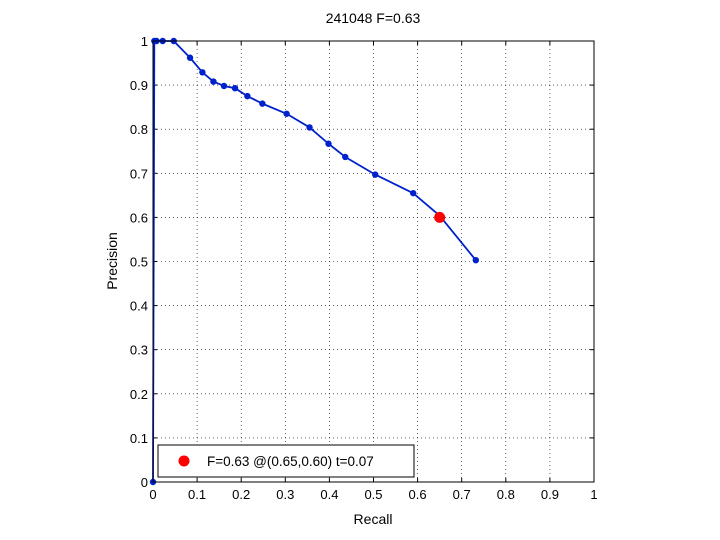  I want to click on x-tick-label: 1, so click(593, 494).